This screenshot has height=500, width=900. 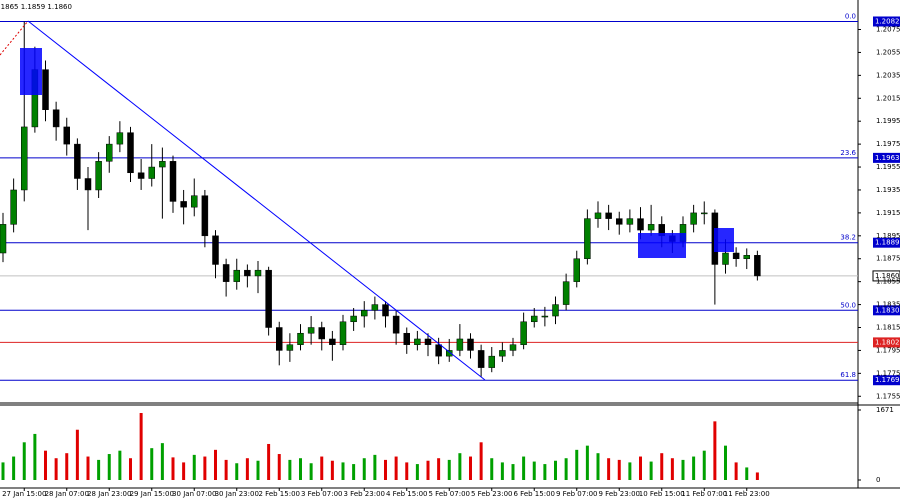 I want to click on x-tick-label: 5 Feb 23:00, so click(x=491, y=494).